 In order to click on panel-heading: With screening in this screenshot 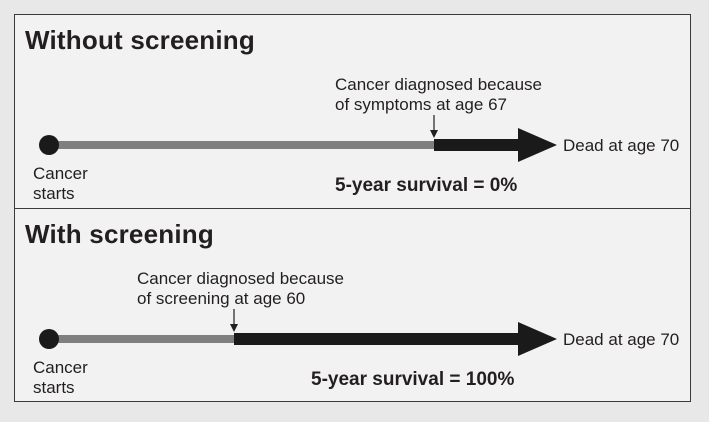, I will do `click(119, 234)`.